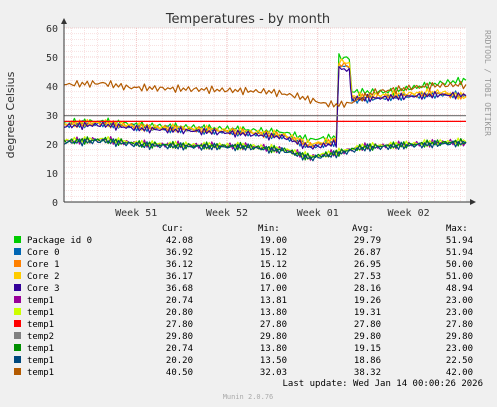  I want to click on y-tick-label: 10, so click(52, 174).